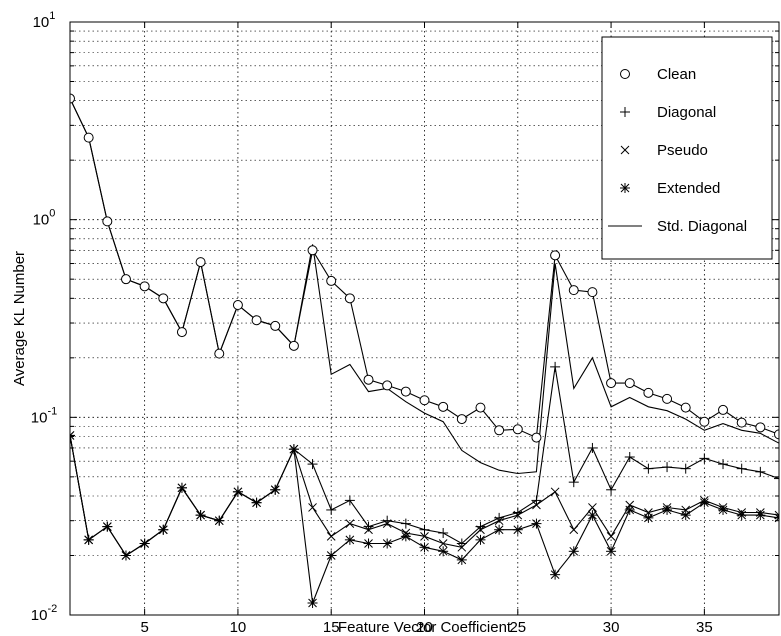 Image resolution: width=781 pixels, height=636 pixels. Describe the element at coordinates (144, 627) in the screenshot. I see `x-tick-label: 5` at that location.